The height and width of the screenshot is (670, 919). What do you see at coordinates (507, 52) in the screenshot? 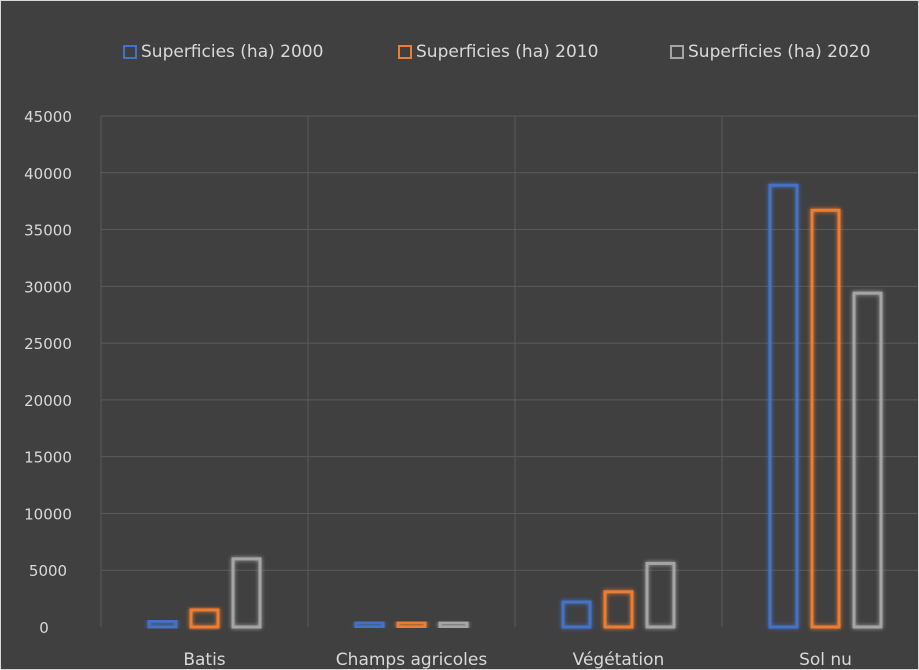
I see `legend-label-2010: Superficies (ha) 2010` at bounding box center [507, 52].